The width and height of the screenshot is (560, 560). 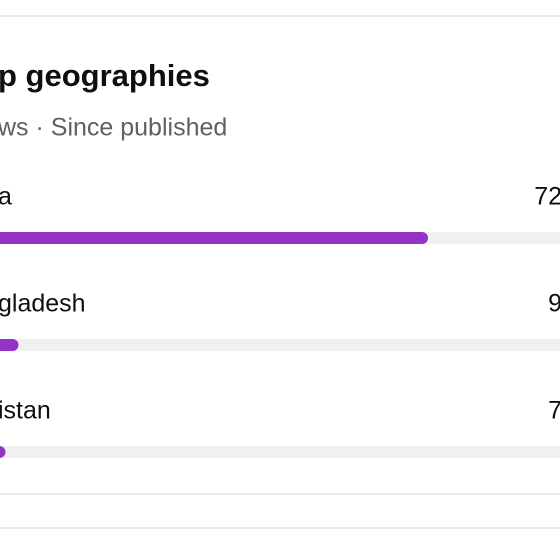 I want to click on card-subtitle: ws · Since published, so click(x=113, y=128).